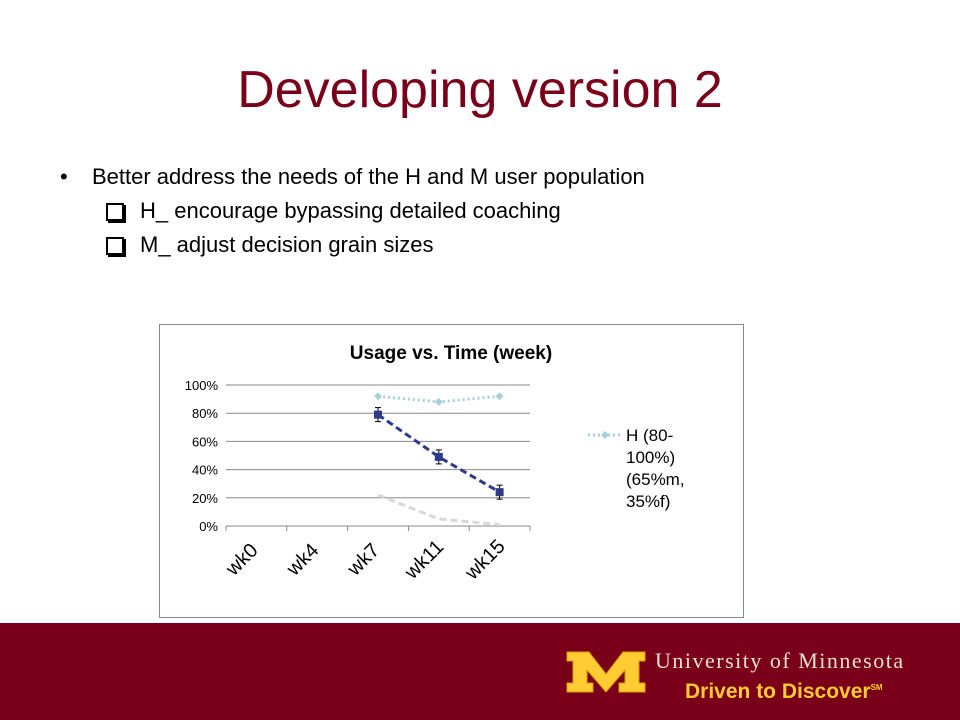 This screenshot has height=720, width=960. What do you see at coordinates (205, 441) in the screenshot?
I see `y-tick-label: 60%` at bounding box center [205, 441].